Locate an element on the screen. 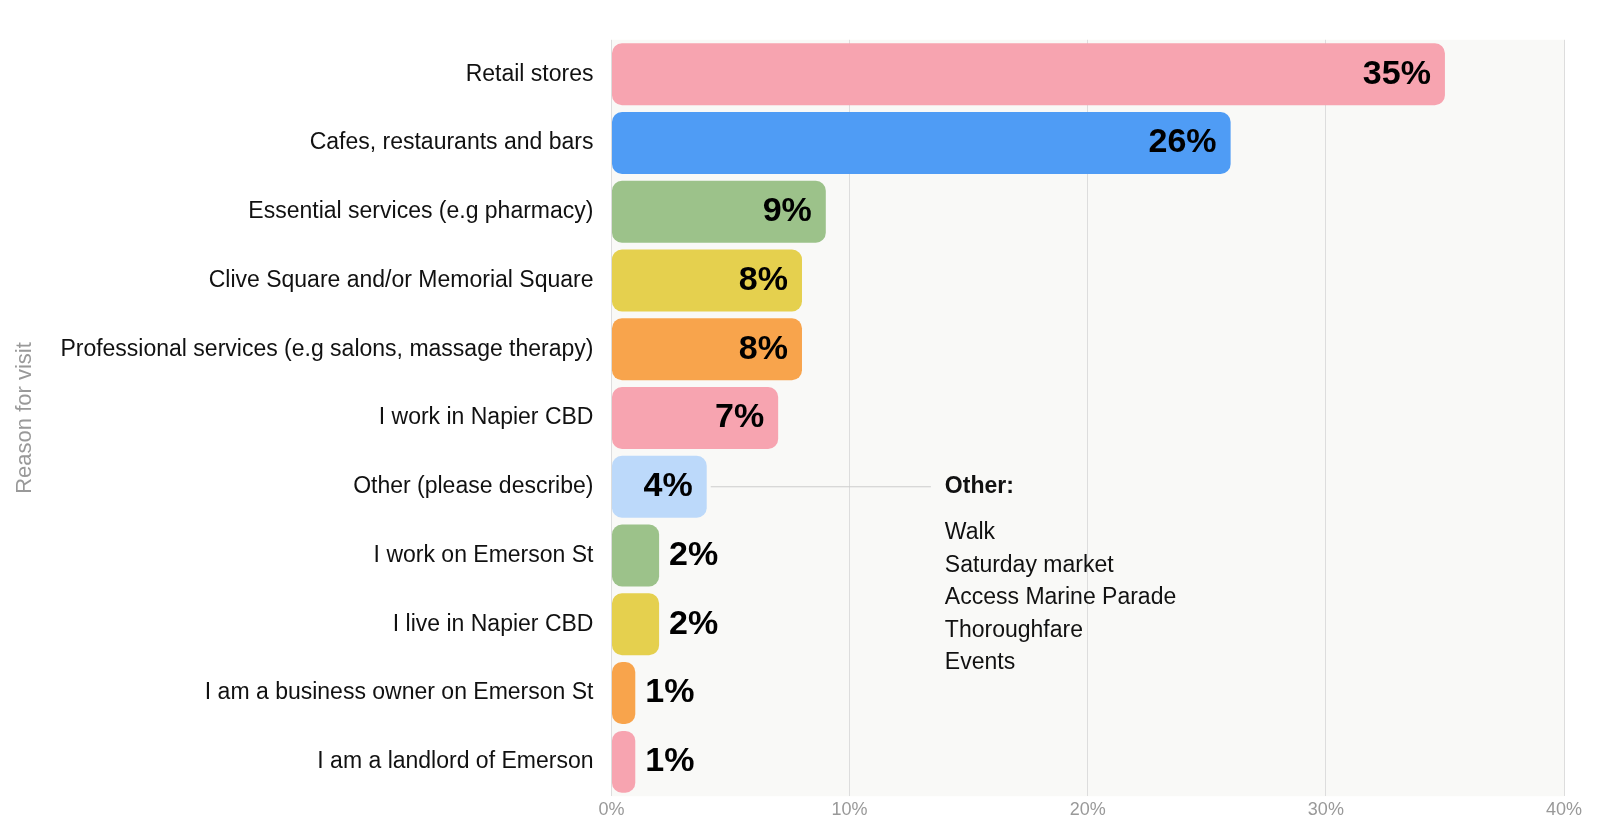 Image resolution: width=1602 pixels, height=836 pixels. y-tick-label: I am a landlord of Emerson is located at coordinates (455, 760).